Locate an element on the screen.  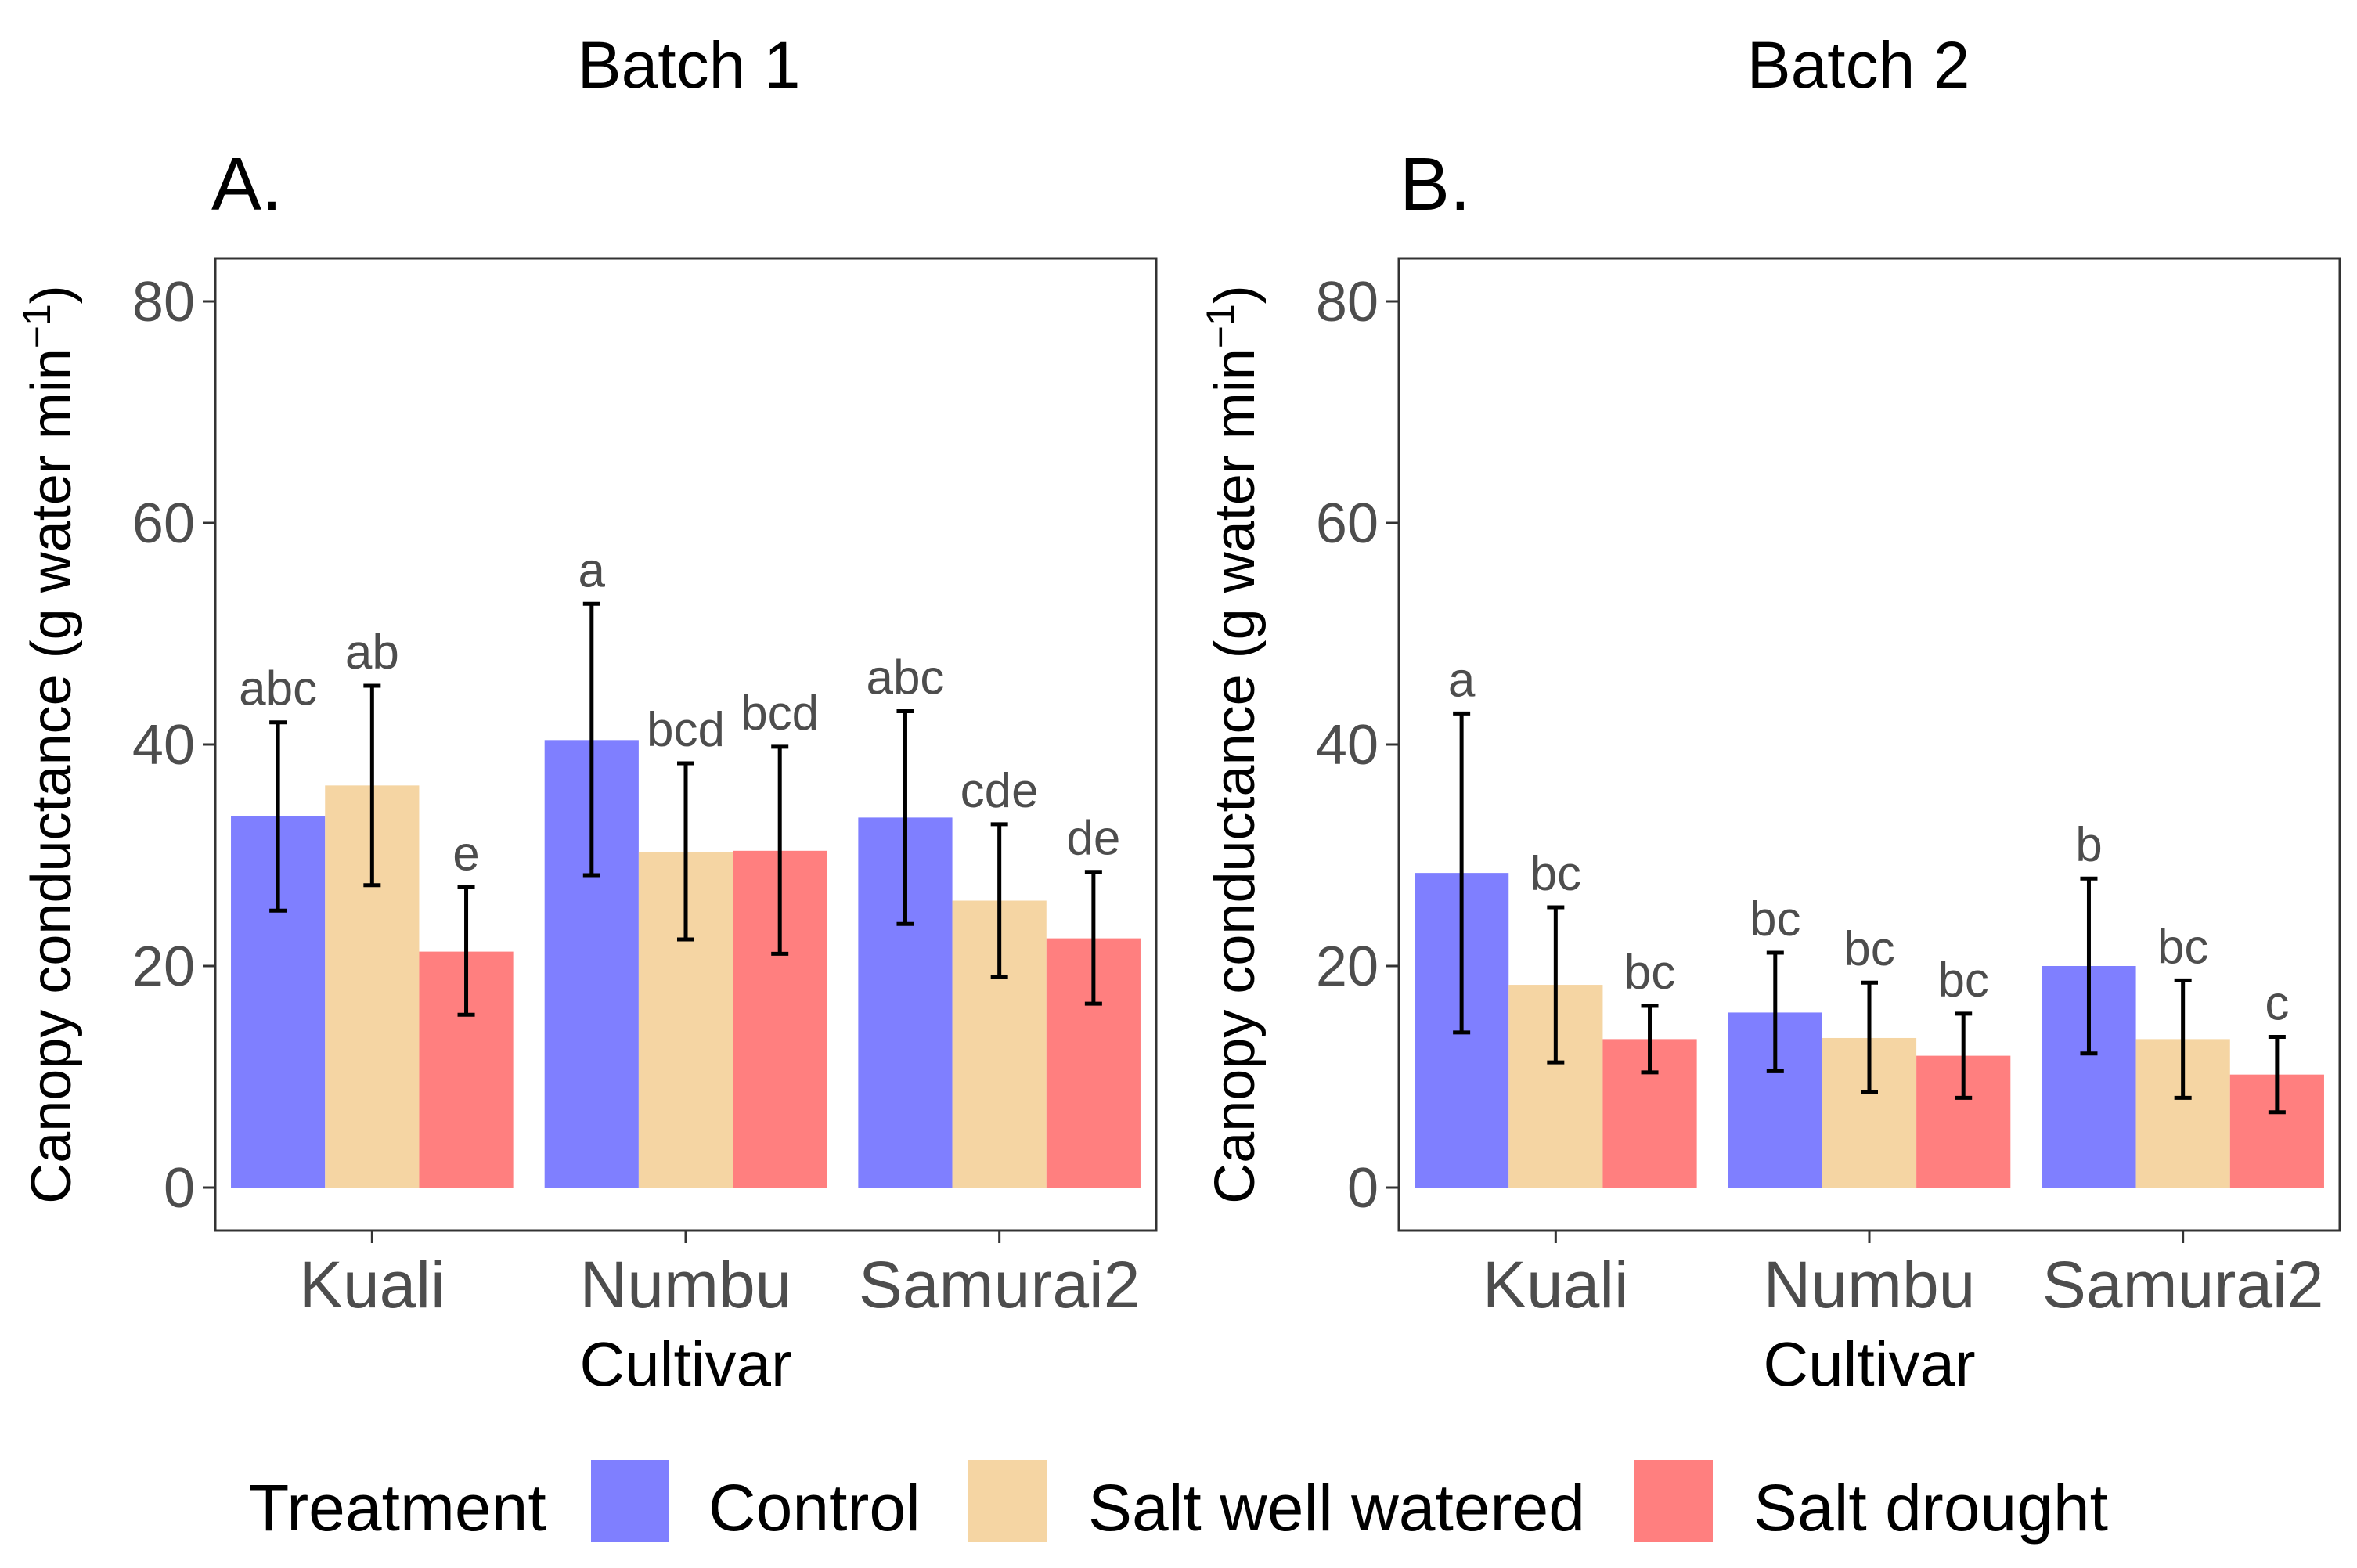
significance-letter: e is located at coordinates (465, 854).